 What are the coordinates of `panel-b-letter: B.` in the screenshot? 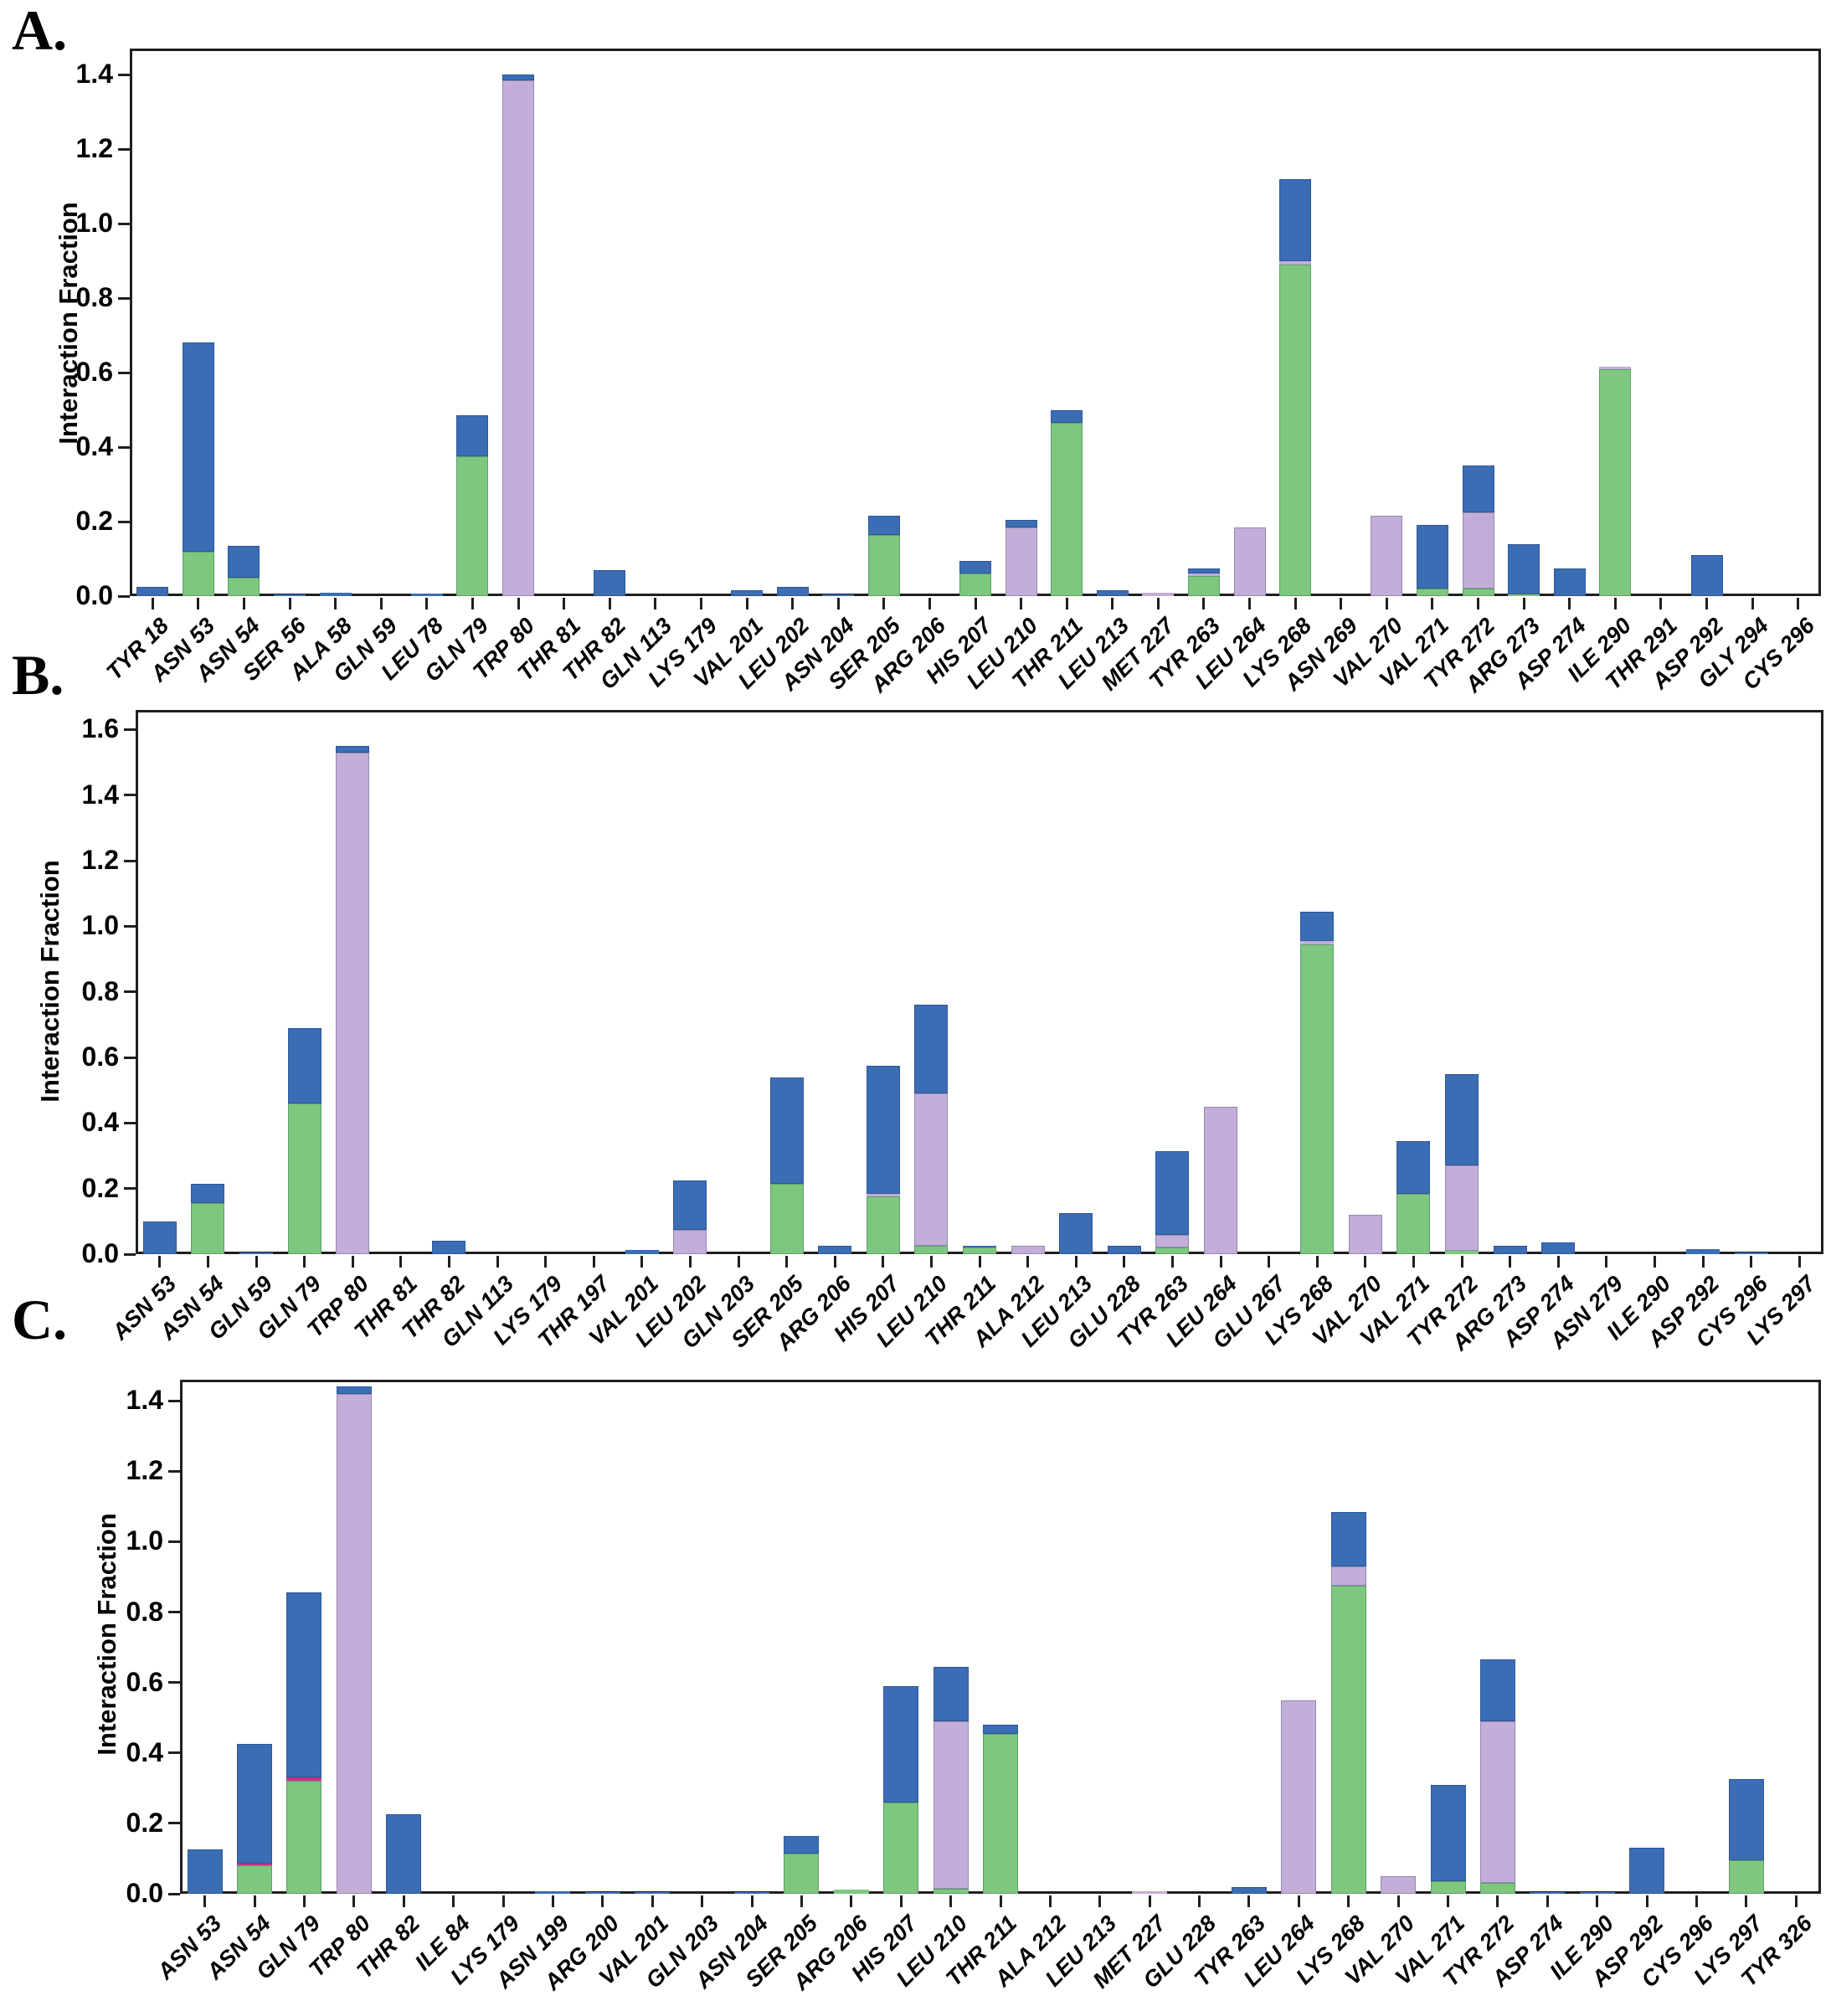 It's located at (38, 675).